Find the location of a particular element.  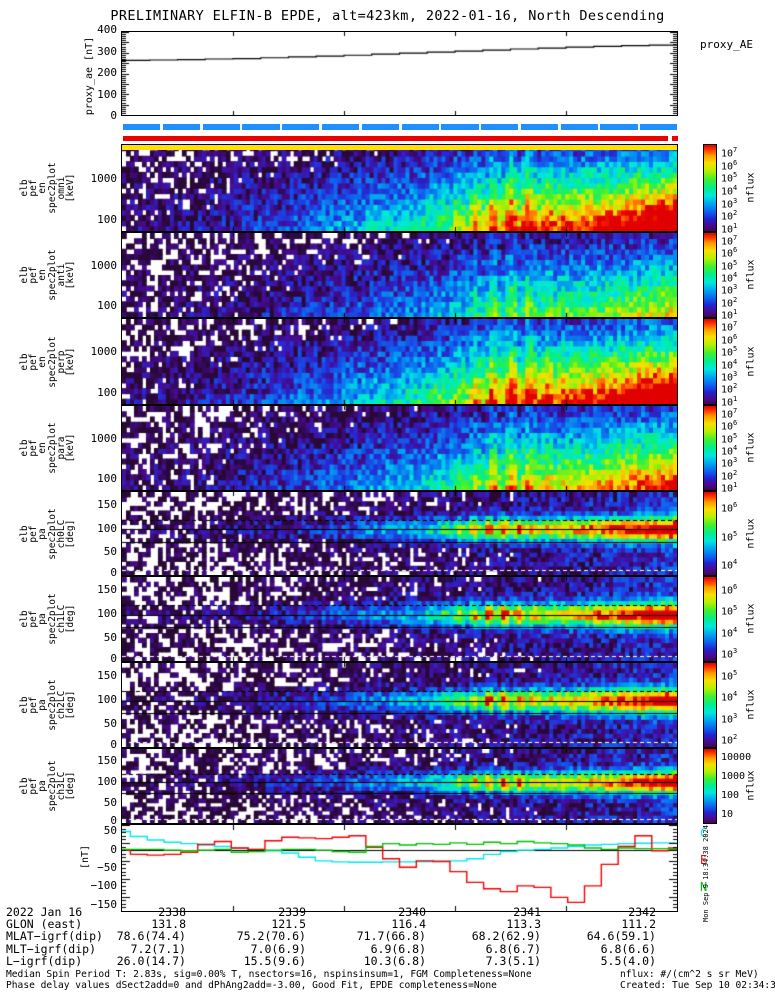

proxy-ae-right-label: proxy_AE is located at coordinates (726, 44).